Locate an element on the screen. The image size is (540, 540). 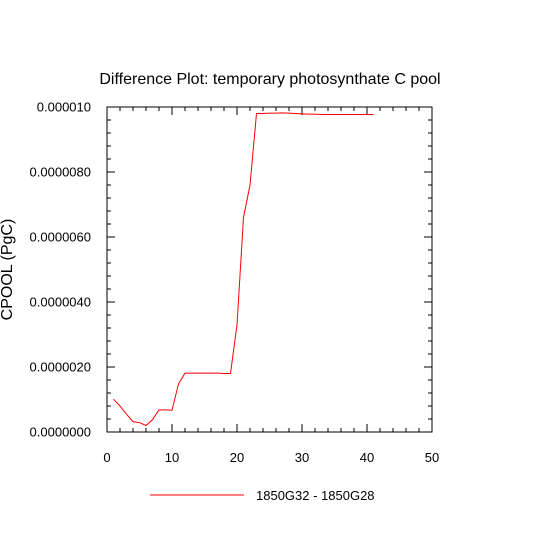
x-tick-label: 10 is located at coordinates (172, 457).